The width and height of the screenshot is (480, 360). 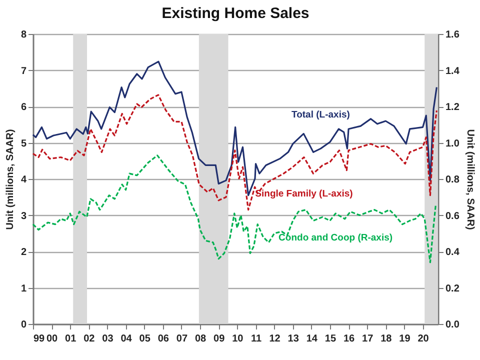 What do you see at coordinates (453, 71) in the screenshot?
I see `y2-tick-label: 1.4` at bounding box center [453, 71].